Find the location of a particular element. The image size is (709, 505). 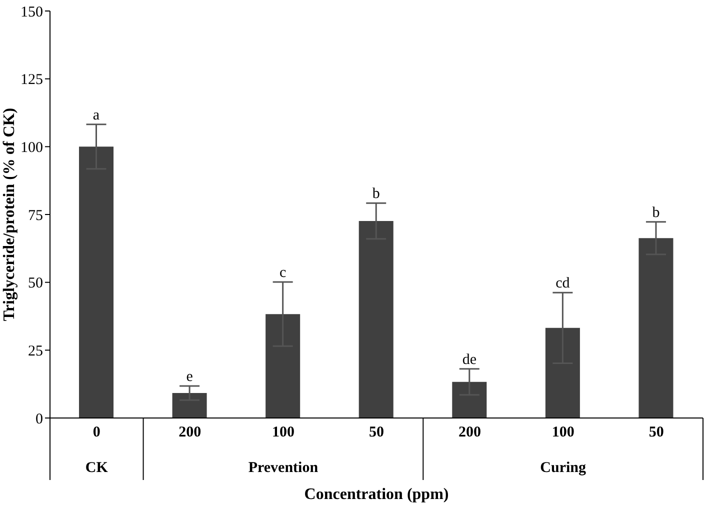

y-axis-title: Triglyceride/protein (% of CK) is located at coordinates (9, 215).